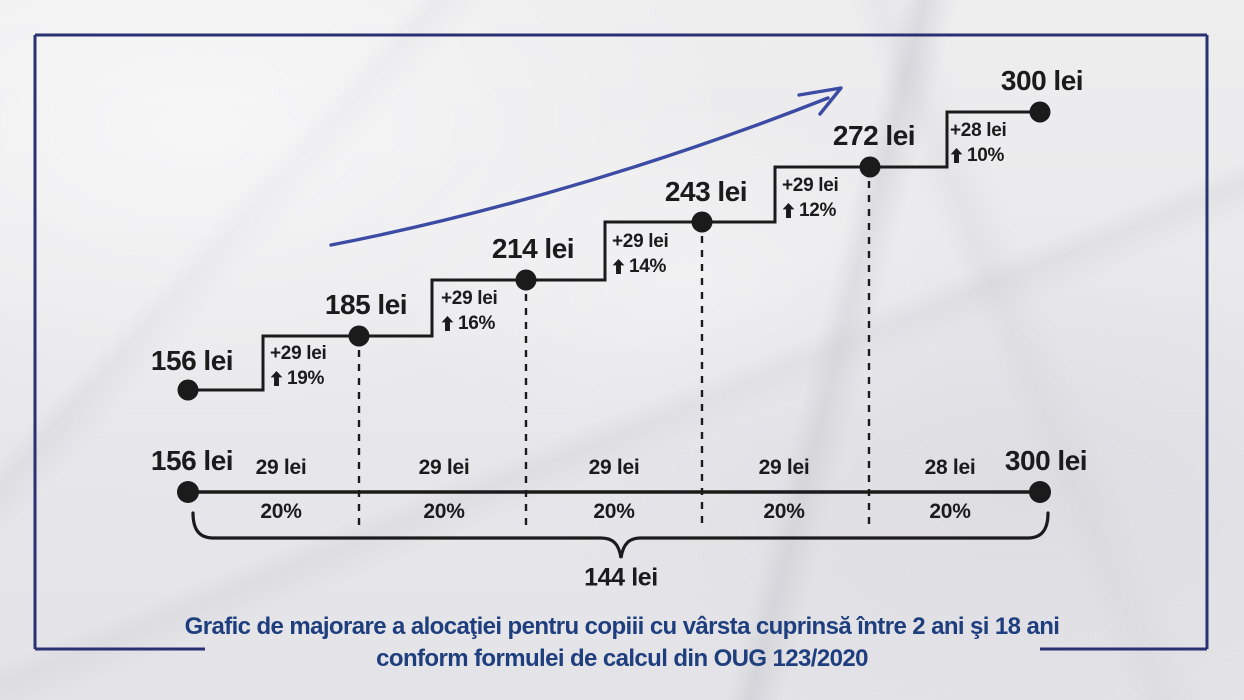  Describe the element at coordinates (614, 511) in the screenshot. I see `segment-percent-3: 20%` at that location.